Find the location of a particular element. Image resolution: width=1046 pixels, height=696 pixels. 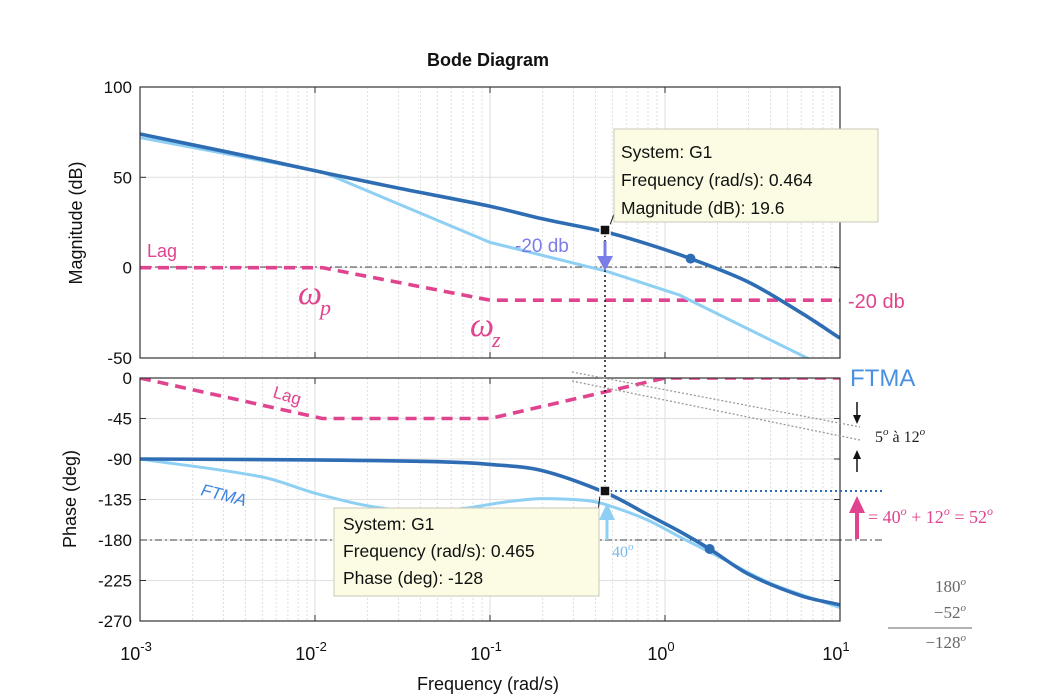

magnitude-curve-marker is located at coordinates (690, 258).